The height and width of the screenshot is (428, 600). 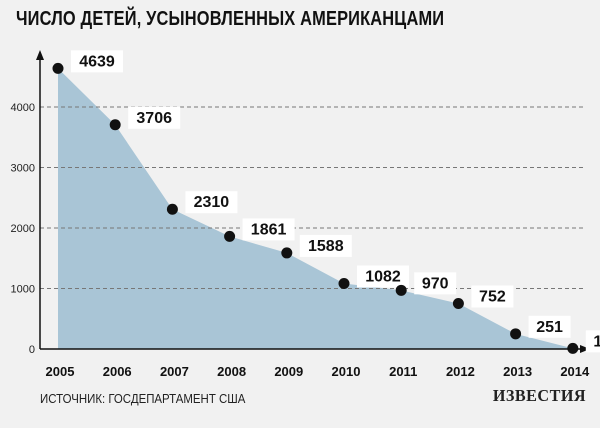 What do you see at coordinates (231, 371) in the screenshot?
I see `x-tick-label: 2008` at bounding box center [231, 371].